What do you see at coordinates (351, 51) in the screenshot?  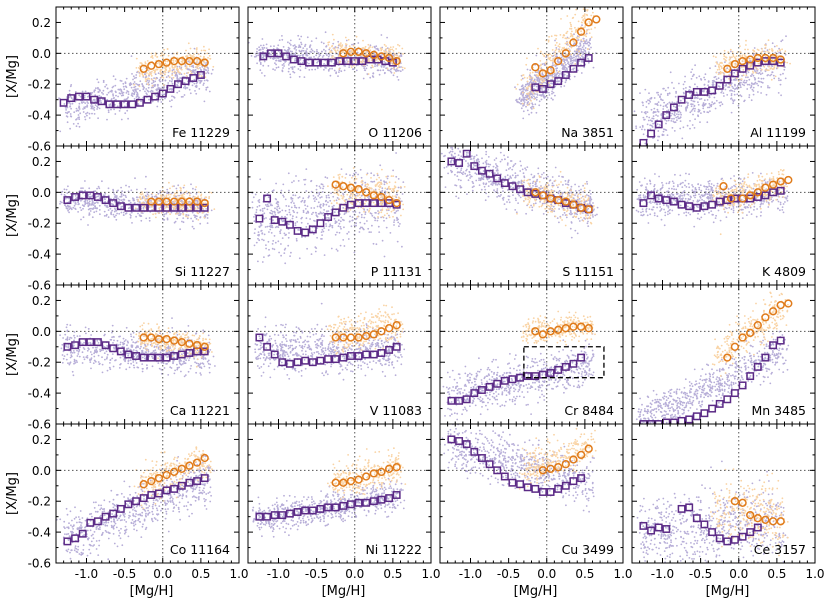 I see `high-alpha-trend-marker` at bounding box center [351, 51].